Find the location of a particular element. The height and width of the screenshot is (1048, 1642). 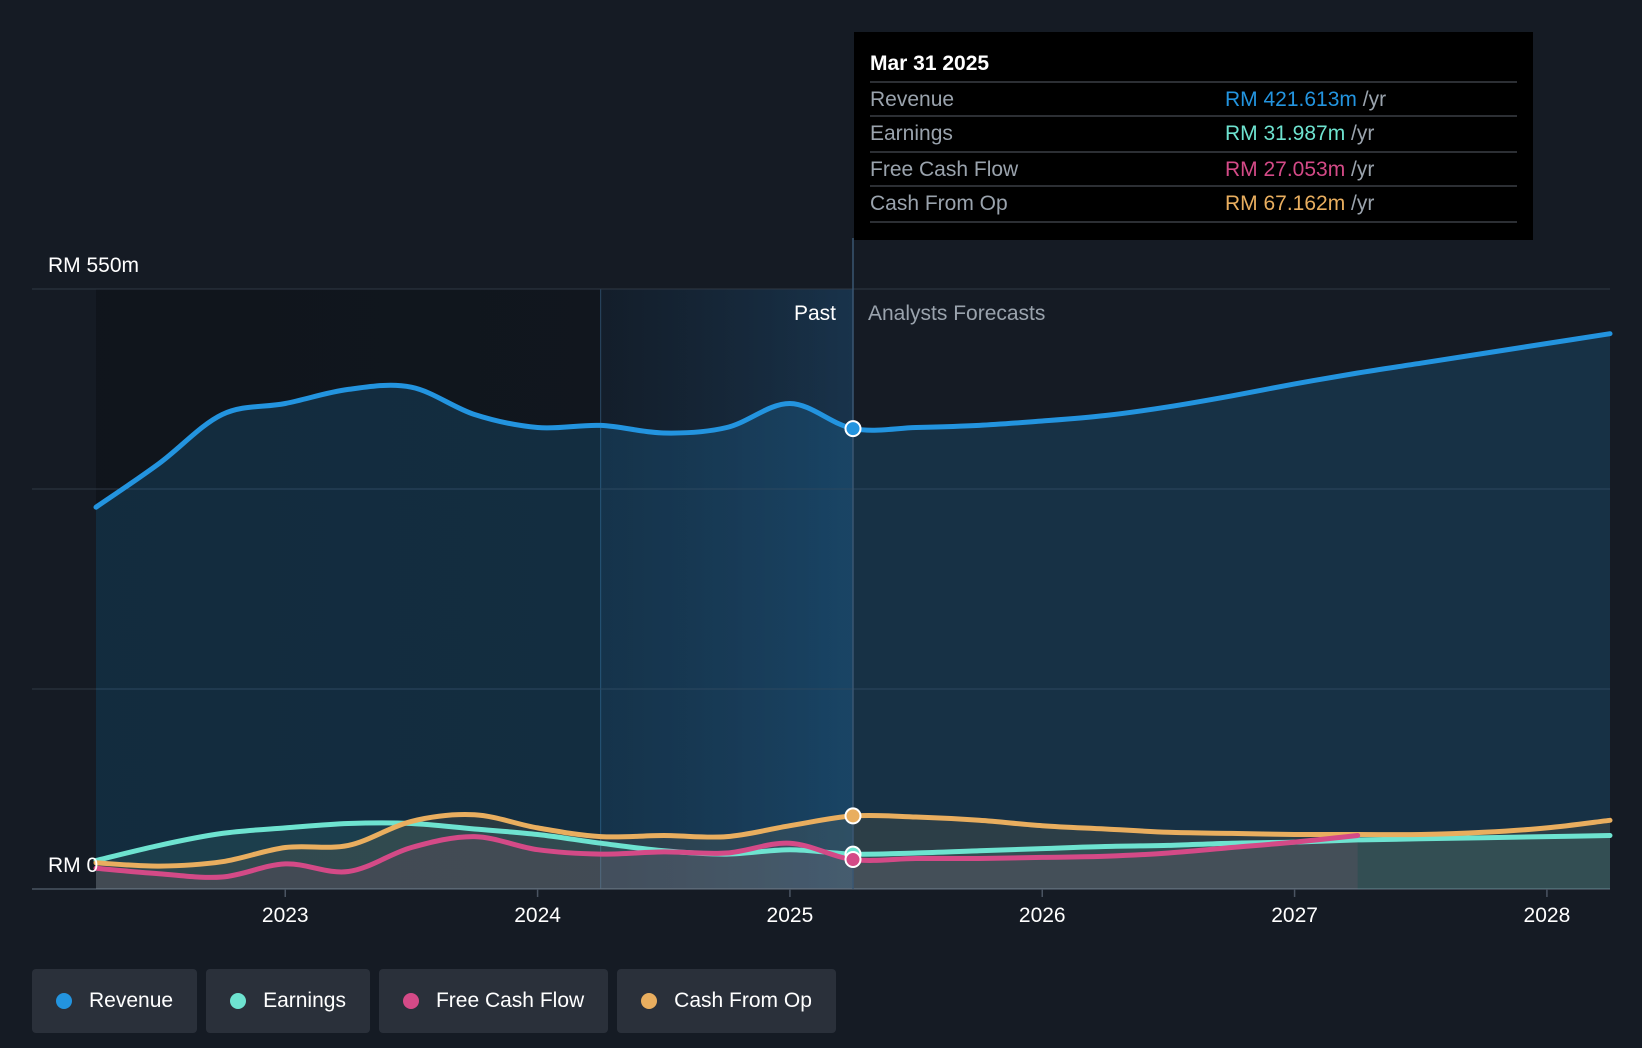

highlight-region is located at coordinates (726, 589).